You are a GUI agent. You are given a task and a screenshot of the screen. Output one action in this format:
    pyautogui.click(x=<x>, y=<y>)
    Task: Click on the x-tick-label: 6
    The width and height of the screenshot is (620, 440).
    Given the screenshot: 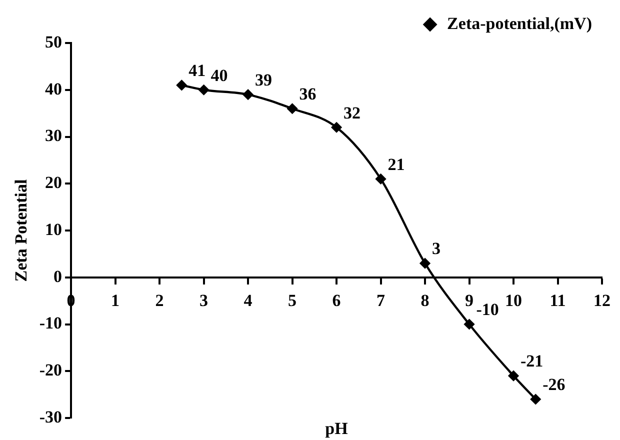 What is the action you would take?
    pyautogui.click(x=336, y=300)
    